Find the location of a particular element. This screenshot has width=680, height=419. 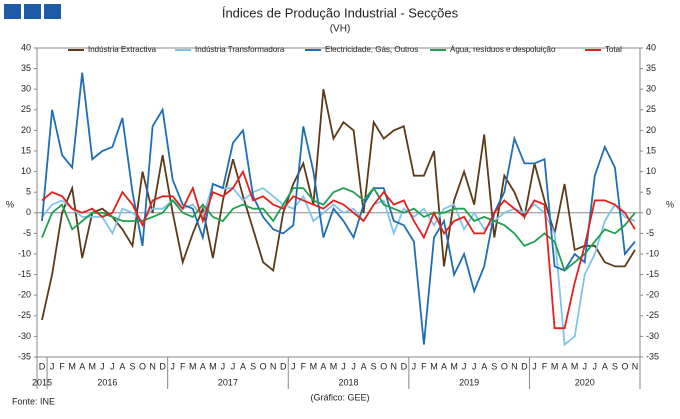

y2-tick-label: -20 is located at coordinates (652, 295).